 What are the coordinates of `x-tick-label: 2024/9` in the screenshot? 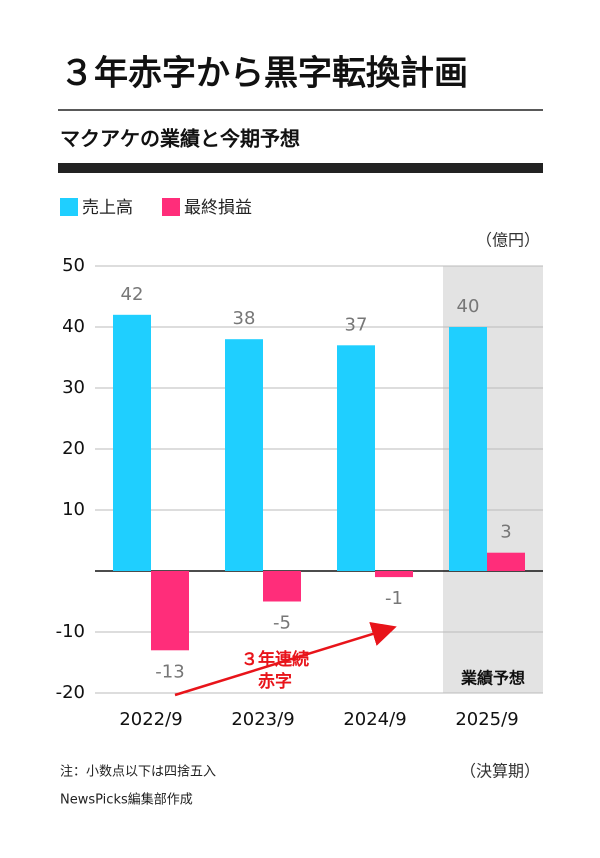 It's located at (374, 719).